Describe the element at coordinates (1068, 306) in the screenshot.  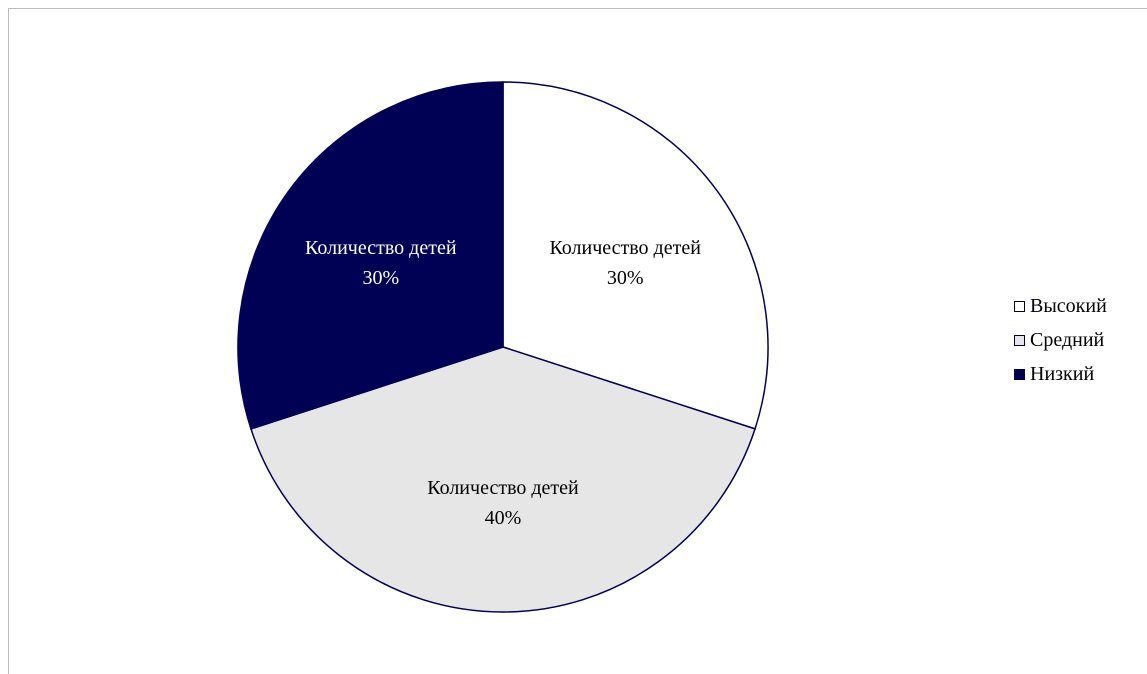
I see `legend-label-high: Высокий` at that location.